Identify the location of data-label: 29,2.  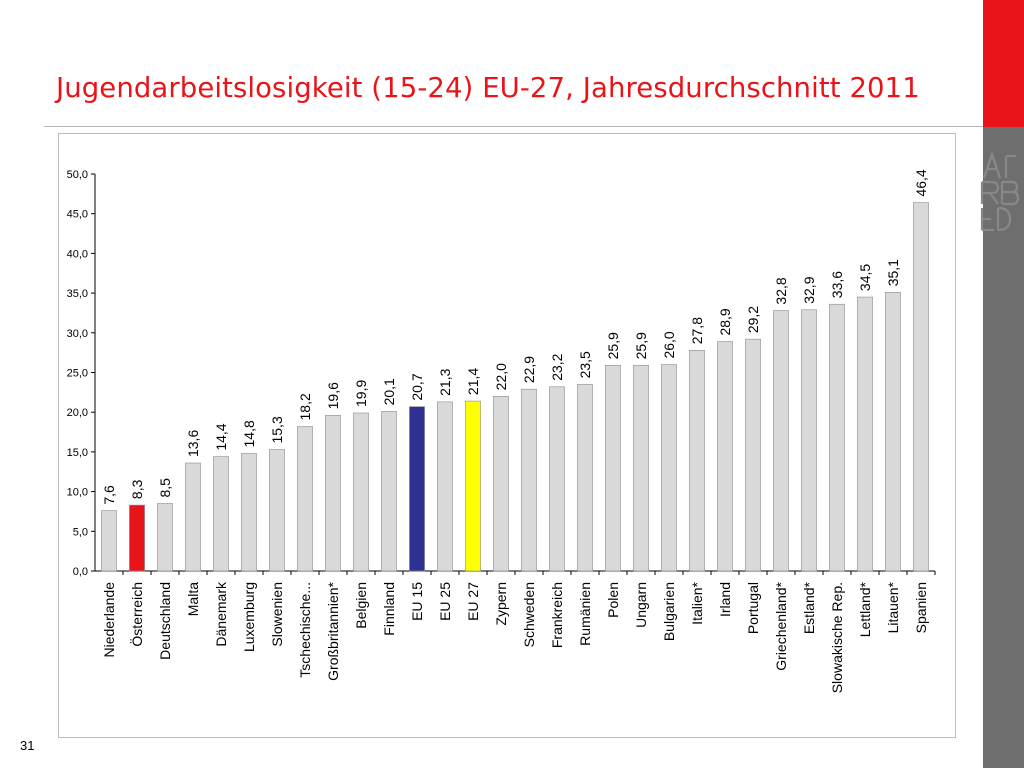
(753, 319).